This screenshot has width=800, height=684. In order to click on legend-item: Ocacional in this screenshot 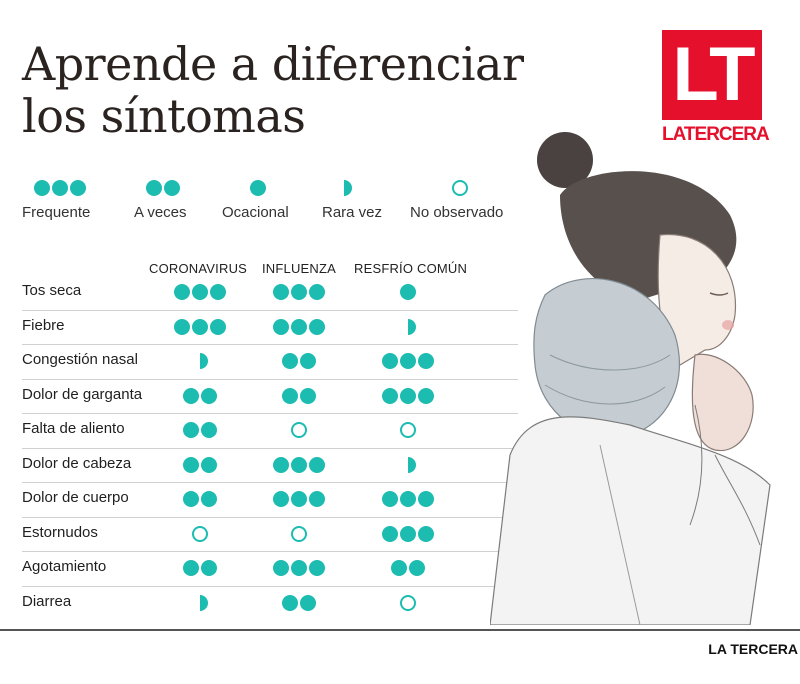, I will do `click(255, 200)`.